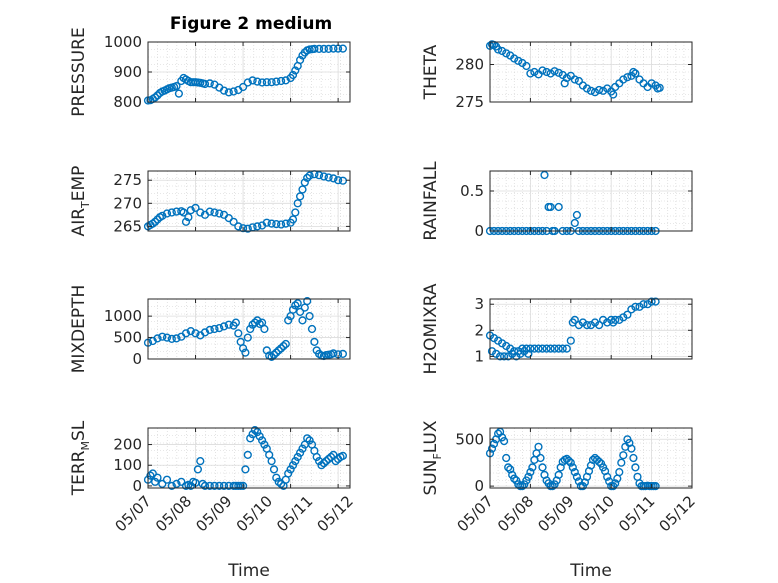 The width and height of the screenshot is (778, 583). I want to click on y-axis-label-rest: SL, so click(79, 430).